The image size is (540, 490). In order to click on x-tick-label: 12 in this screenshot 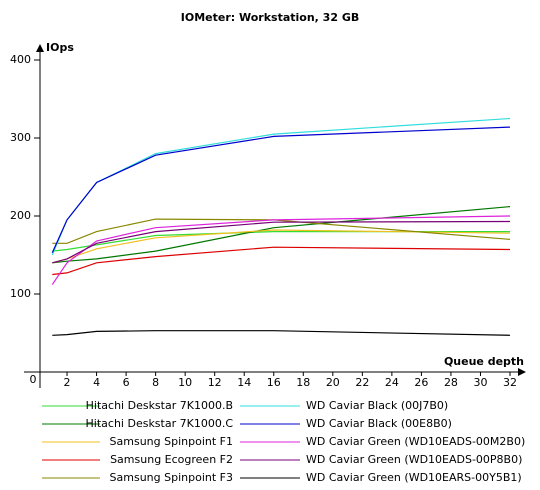, I will do `click(215, 382)`.